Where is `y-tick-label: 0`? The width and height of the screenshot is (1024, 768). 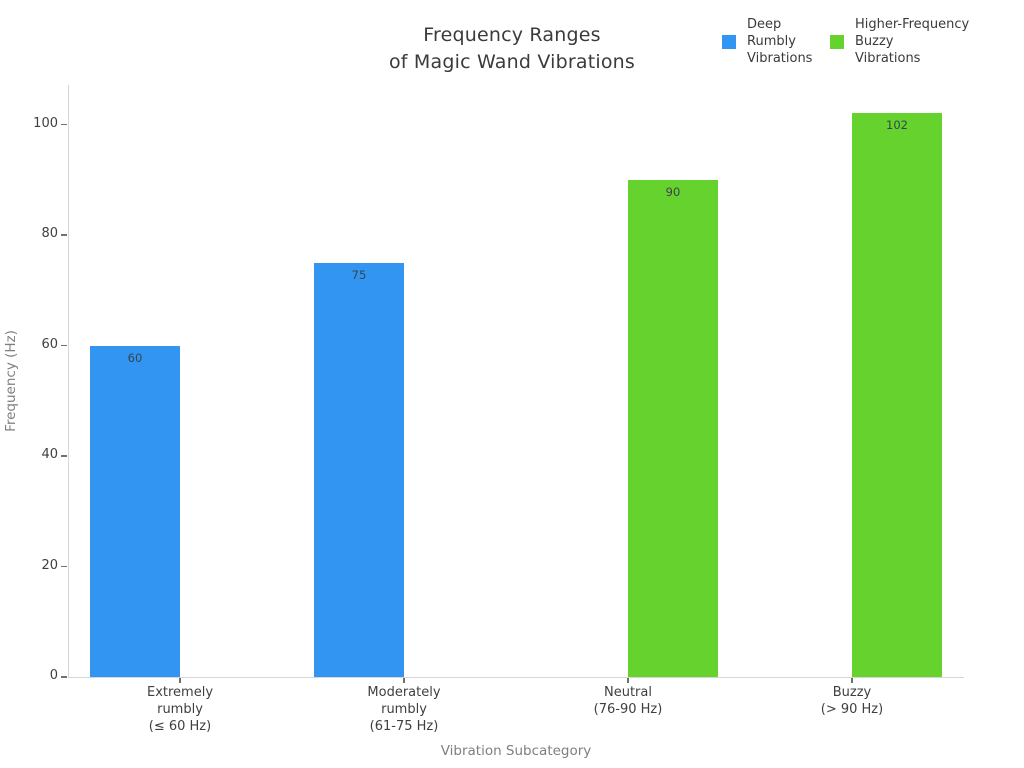
y-tick-label: 0 is located at coordinates (53, 675).